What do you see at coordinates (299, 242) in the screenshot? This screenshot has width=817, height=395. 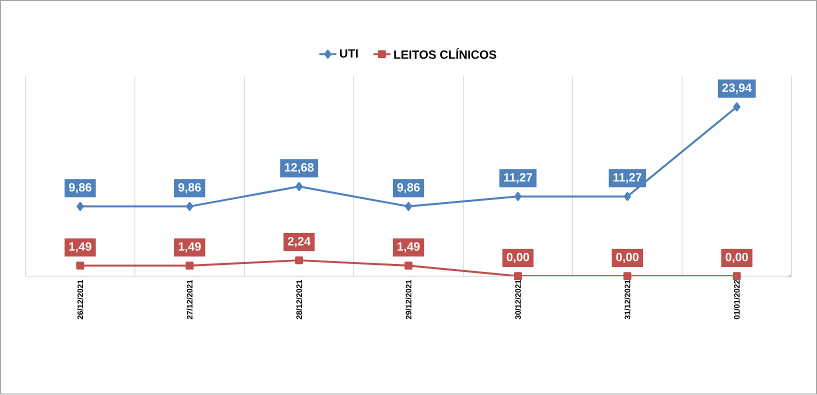 I see `data-label: 2,24` at bounding box center [299, 242].